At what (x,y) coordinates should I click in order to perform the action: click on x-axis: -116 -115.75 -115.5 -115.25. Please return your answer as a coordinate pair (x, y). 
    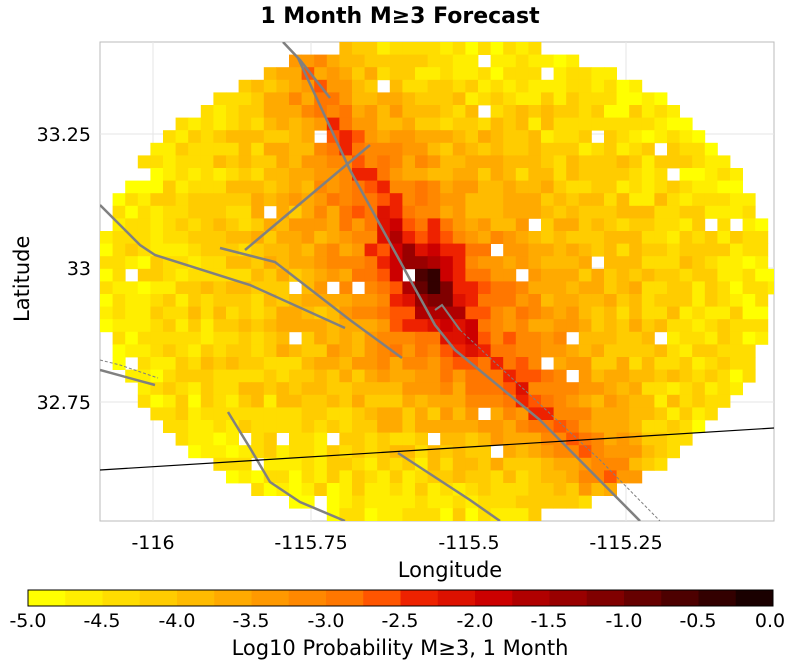
    Looking at the image, I should click on (396, 543).